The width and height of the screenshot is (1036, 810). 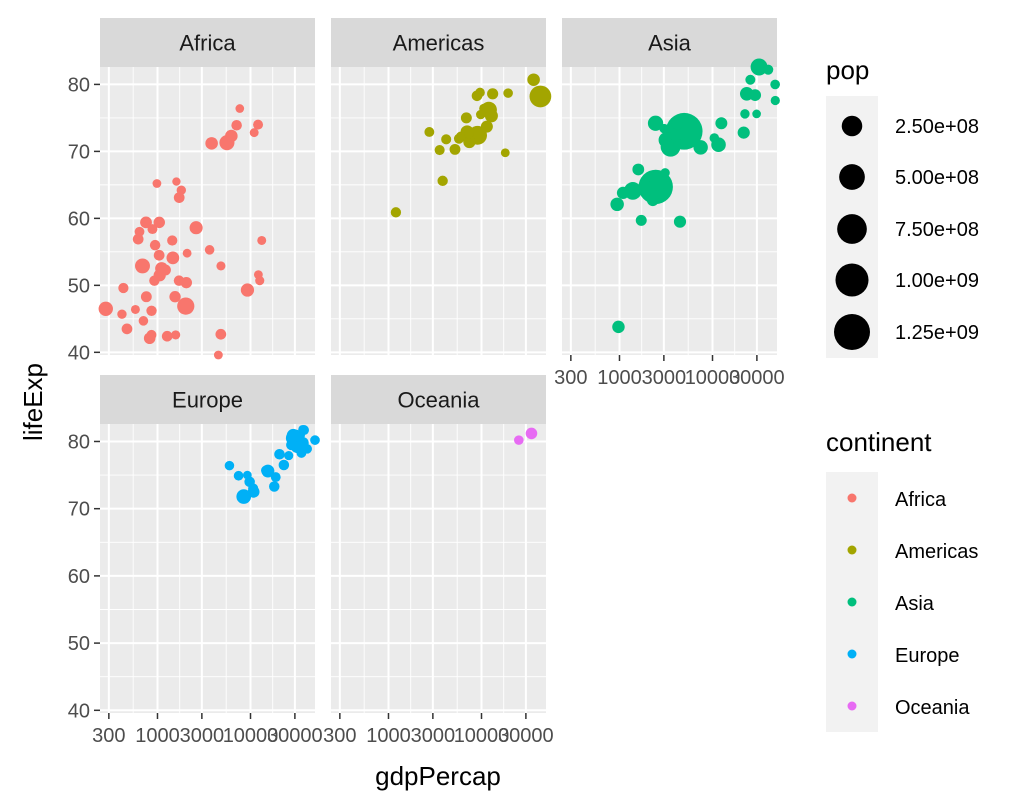 What do you see at coordinates (438, 568) in the screenshot?
I see `panel-background-oceania` at bounding box center [438, 568].